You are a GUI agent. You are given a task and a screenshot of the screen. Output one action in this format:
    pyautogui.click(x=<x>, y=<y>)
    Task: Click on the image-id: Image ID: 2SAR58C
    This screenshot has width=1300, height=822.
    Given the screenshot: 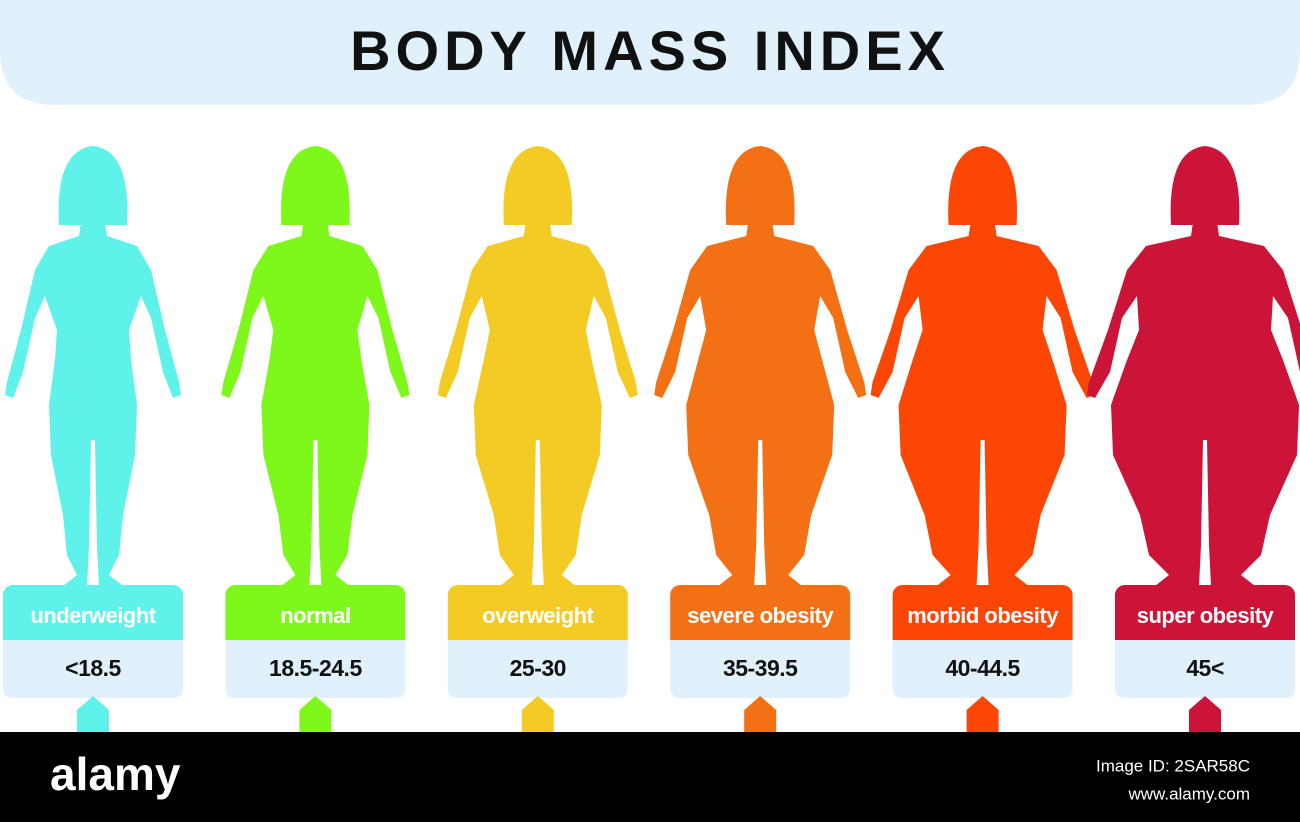 What is the action you would take?
    pyautogui.click(x=1173, y=765)
    